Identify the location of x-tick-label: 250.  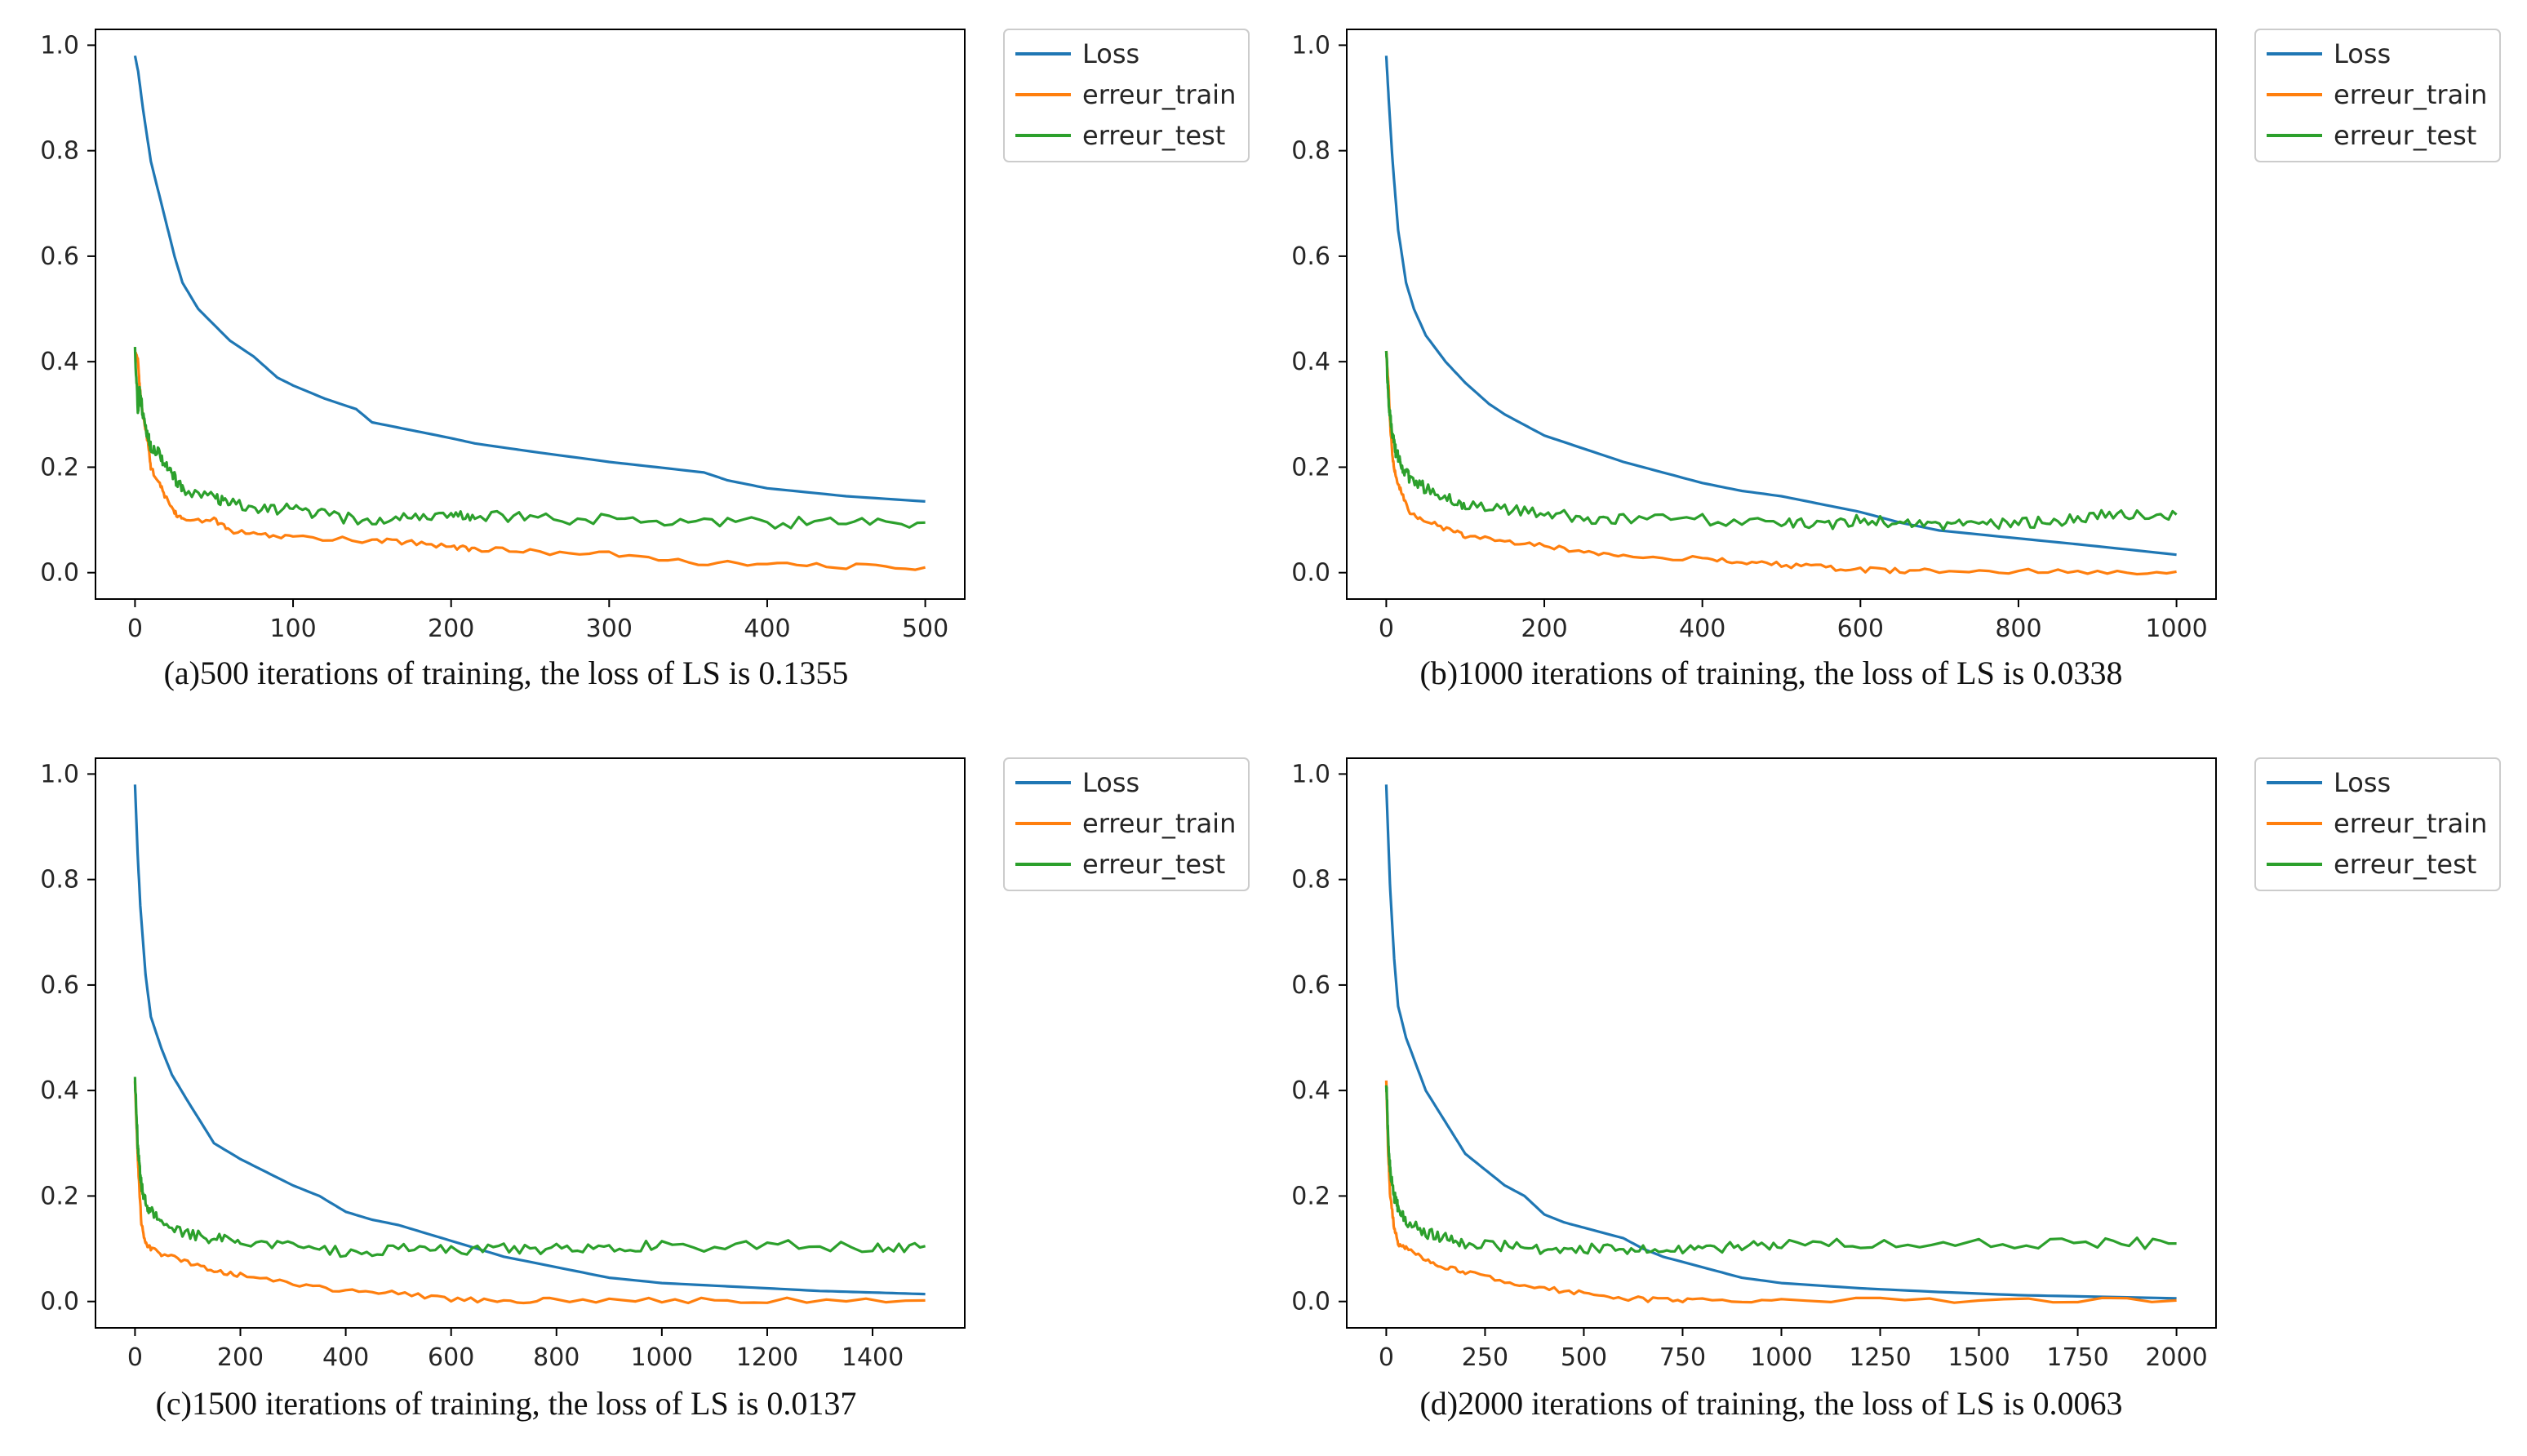
(1485, 1357).